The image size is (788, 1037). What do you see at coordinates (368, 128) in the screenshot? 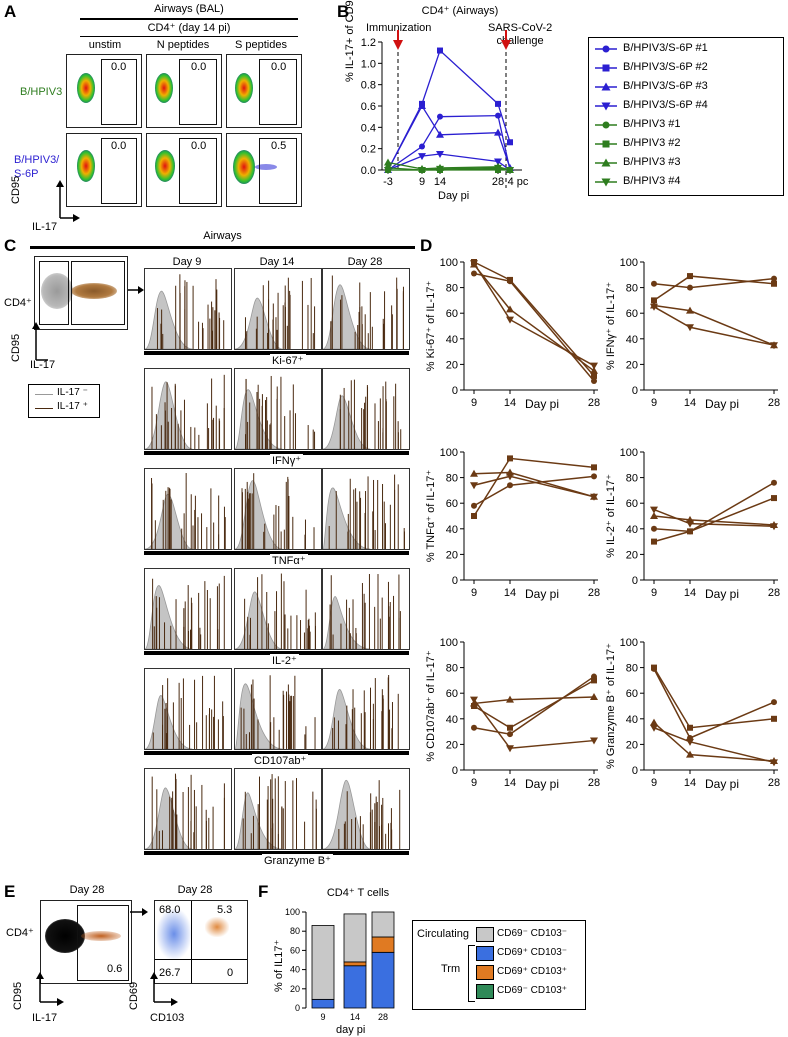
I see `y-tick-label: 0.4` at bounding box center [368, 128].